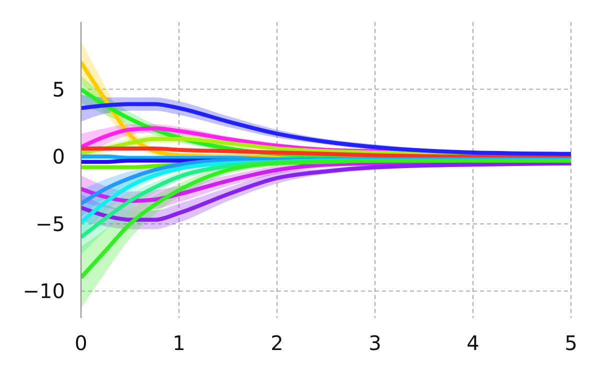 Image resolution: width=600 pixels, height=375 pixels. What do you see at coordinates (277, 343) in the screenshot?
I see `x-tick-label: 2` at bounding box center [277, 343].